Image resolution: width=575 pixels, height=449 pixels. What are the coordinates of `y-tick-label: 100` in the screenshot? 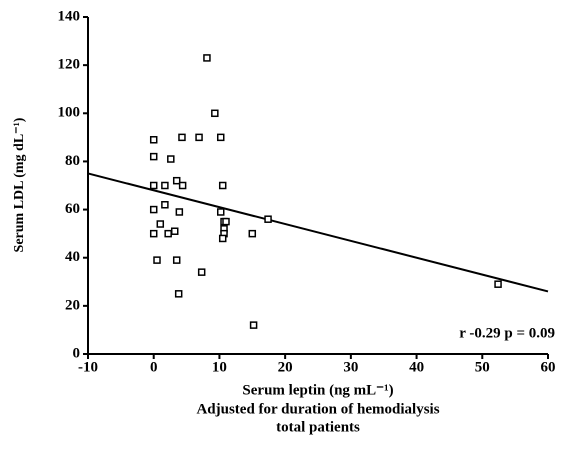 It's located at (69, 113).